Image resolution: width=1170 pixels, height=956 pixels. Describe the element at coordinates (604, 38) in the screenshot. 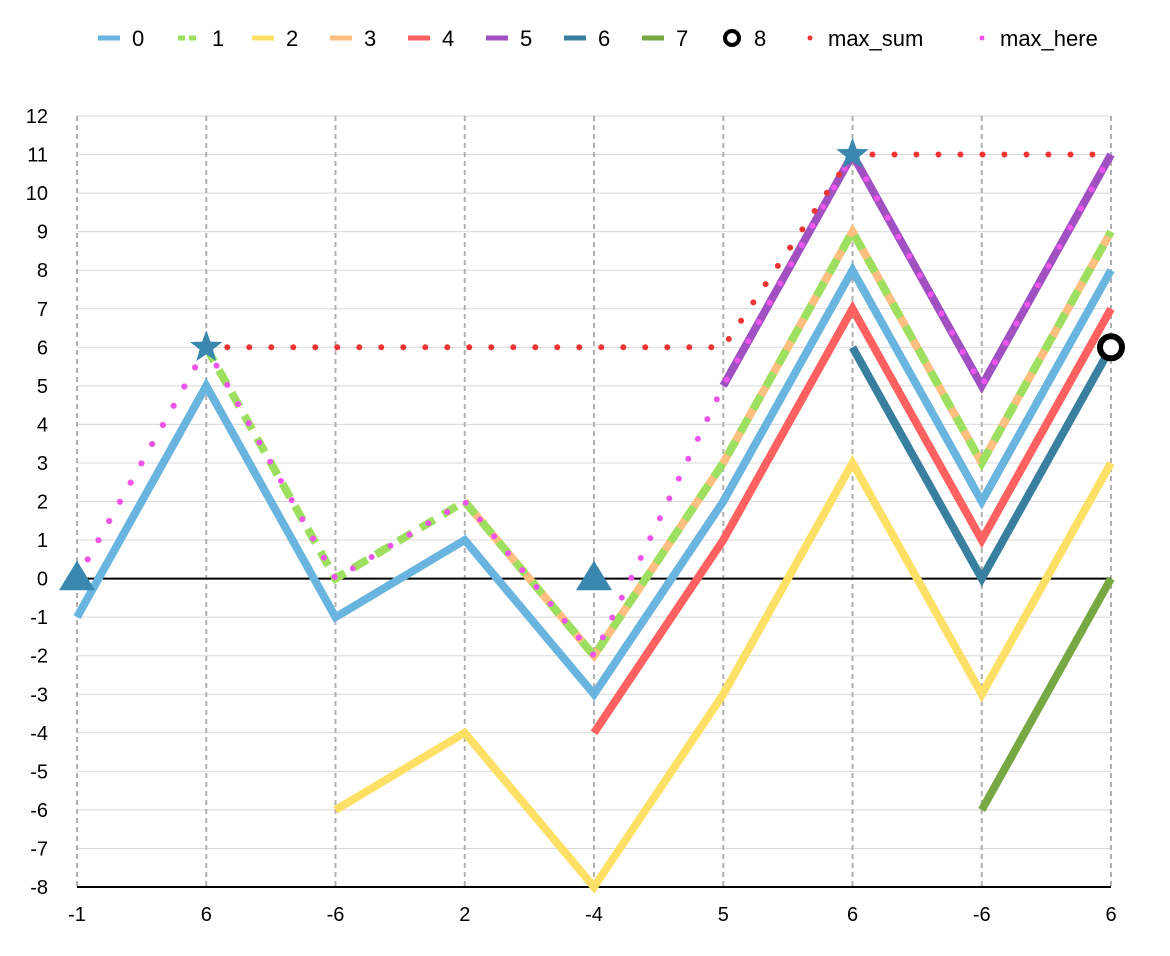

I see `legend-label: 6` at that location.